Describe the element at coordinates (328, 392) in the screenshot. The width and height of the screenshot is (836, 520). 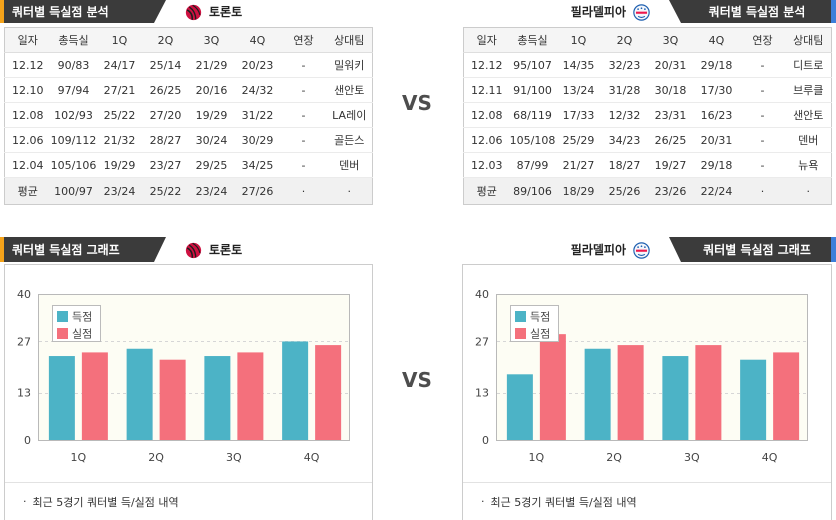
I see `bar-points-allowed-4q` at that location.